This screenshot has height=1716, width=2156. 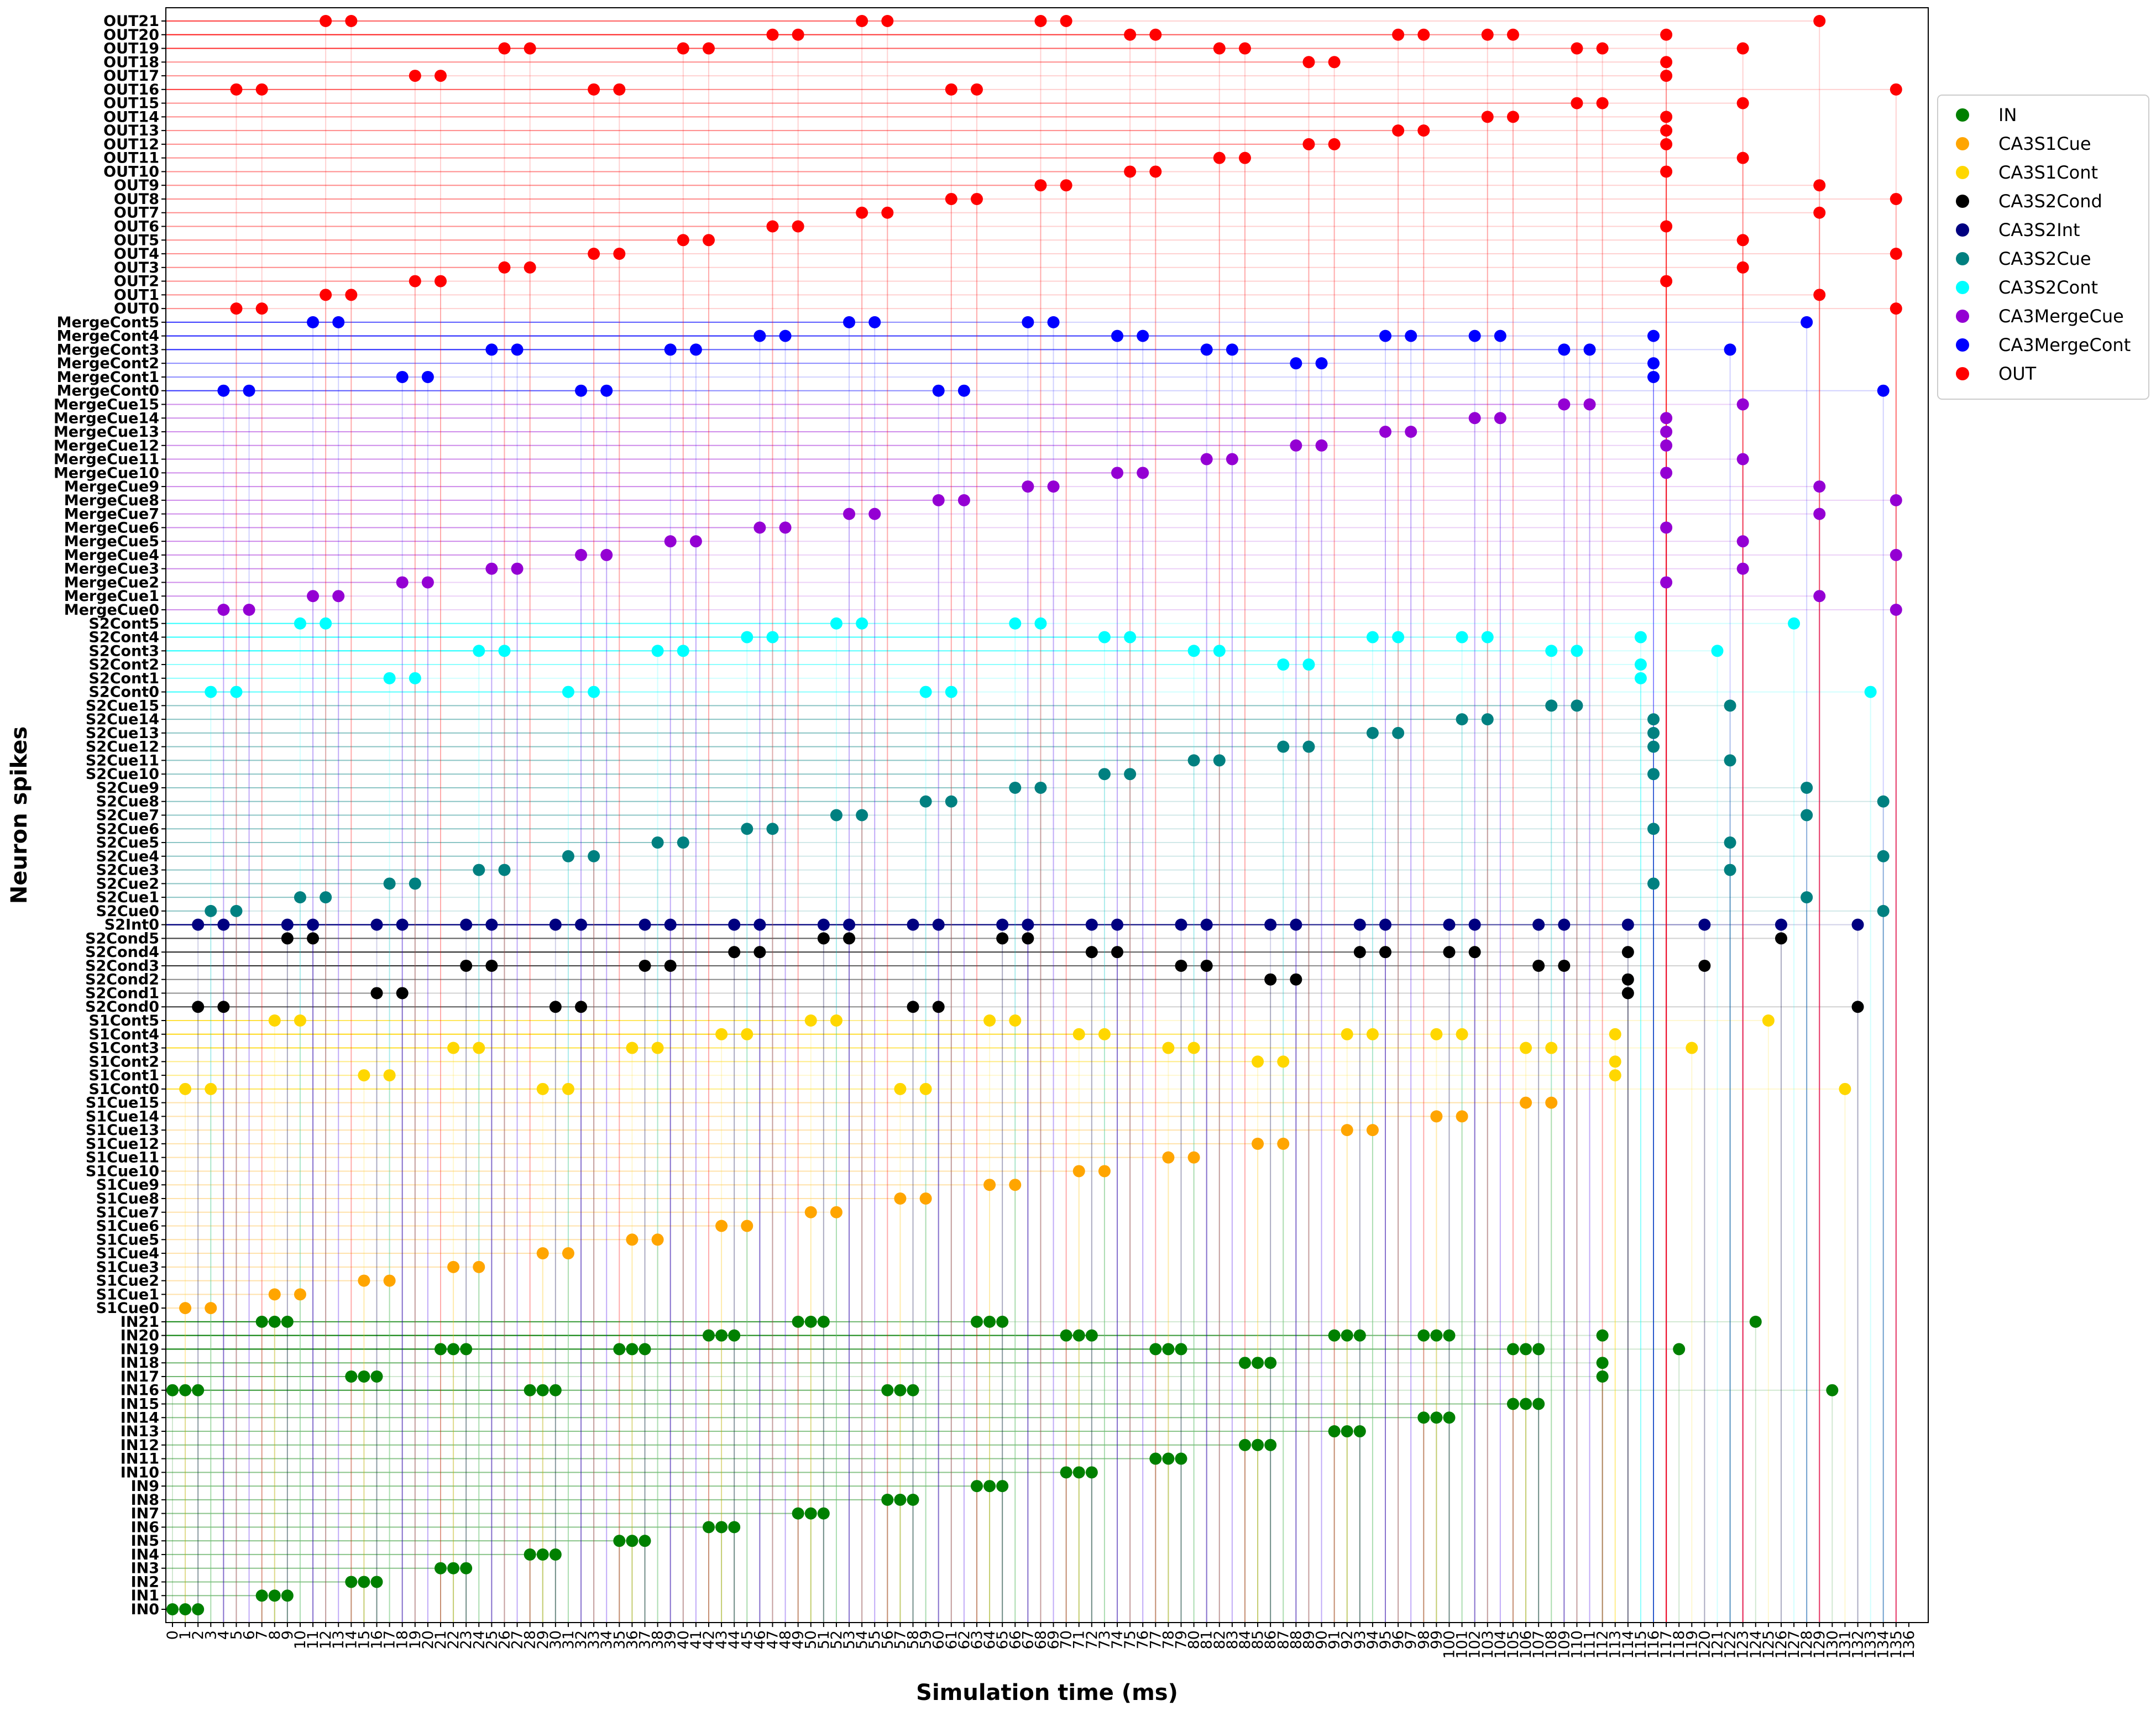 I want to click on x-tick-label: 56, so click(x=888, y=1640).